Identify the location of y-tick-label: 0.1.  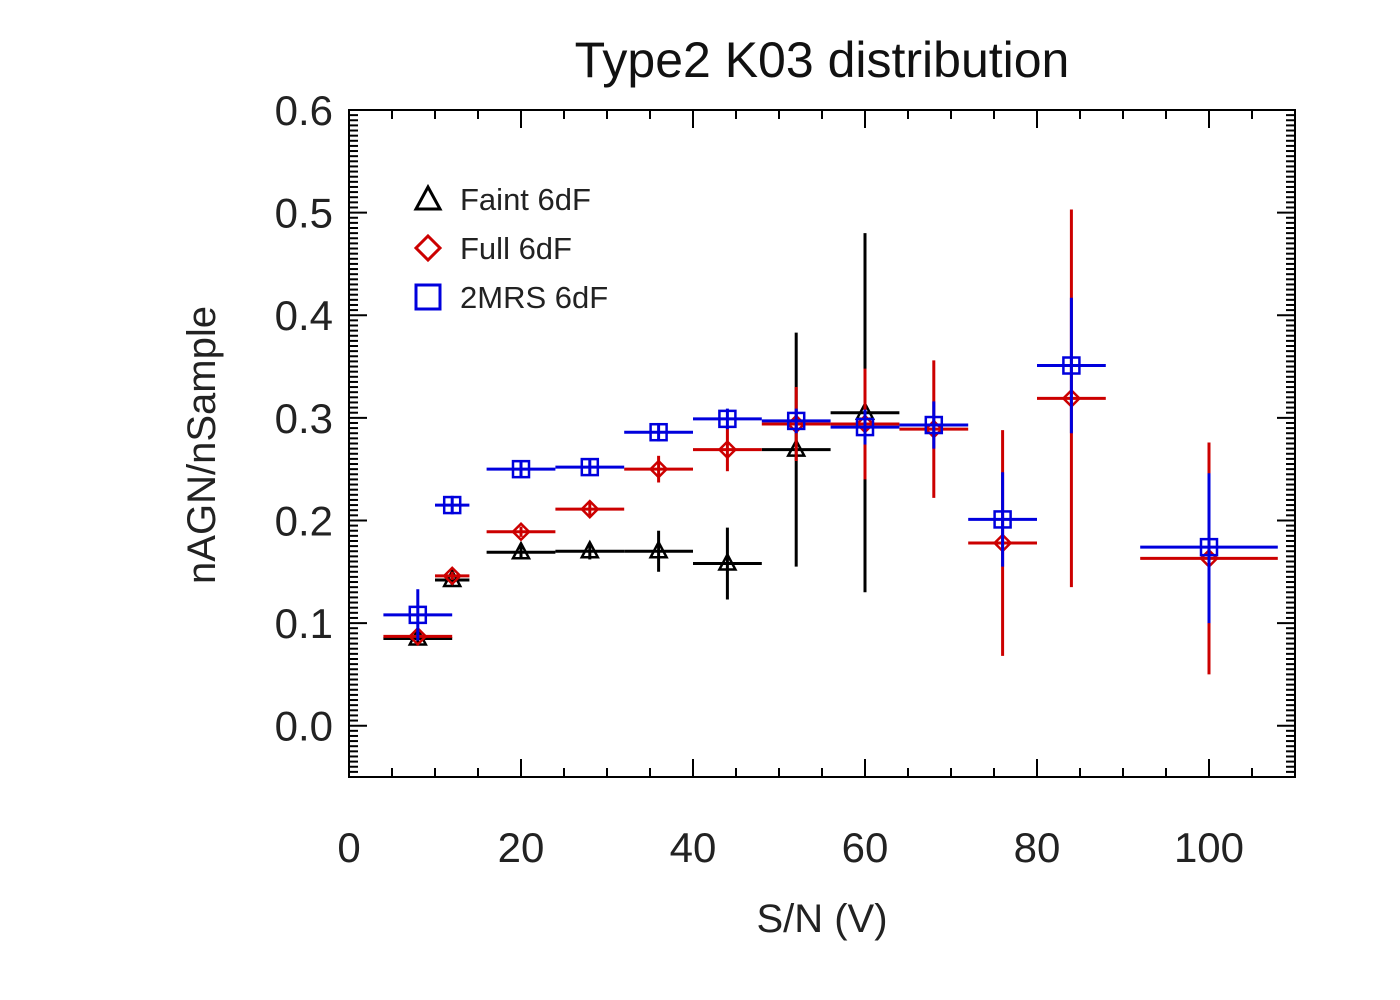
(304, 623).